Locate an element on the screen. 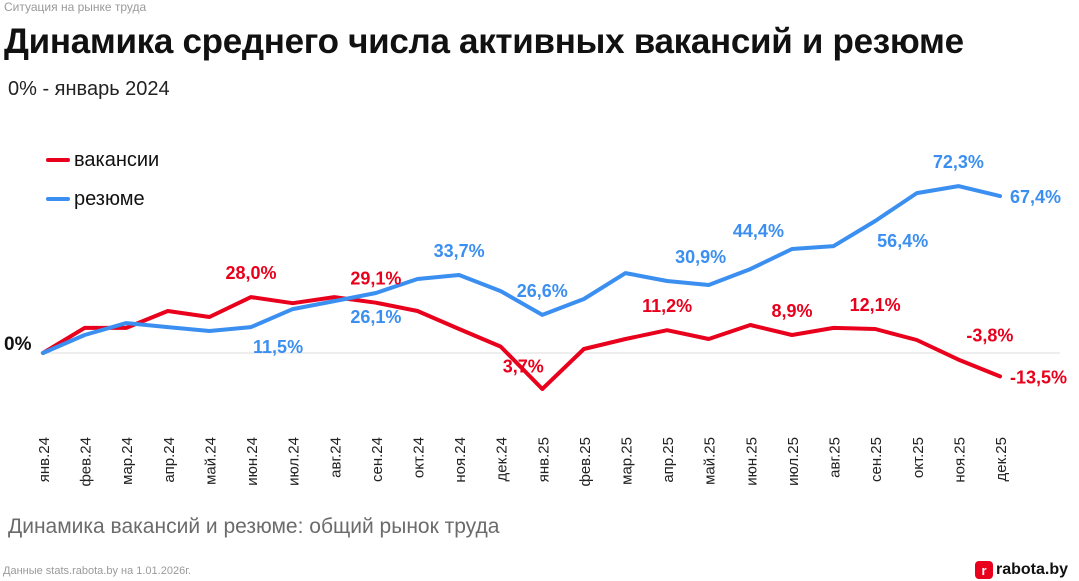 The width and height of the screenshot is (1079, 581). x-tick-label: янв.25 is located at coordinates (543, 459).